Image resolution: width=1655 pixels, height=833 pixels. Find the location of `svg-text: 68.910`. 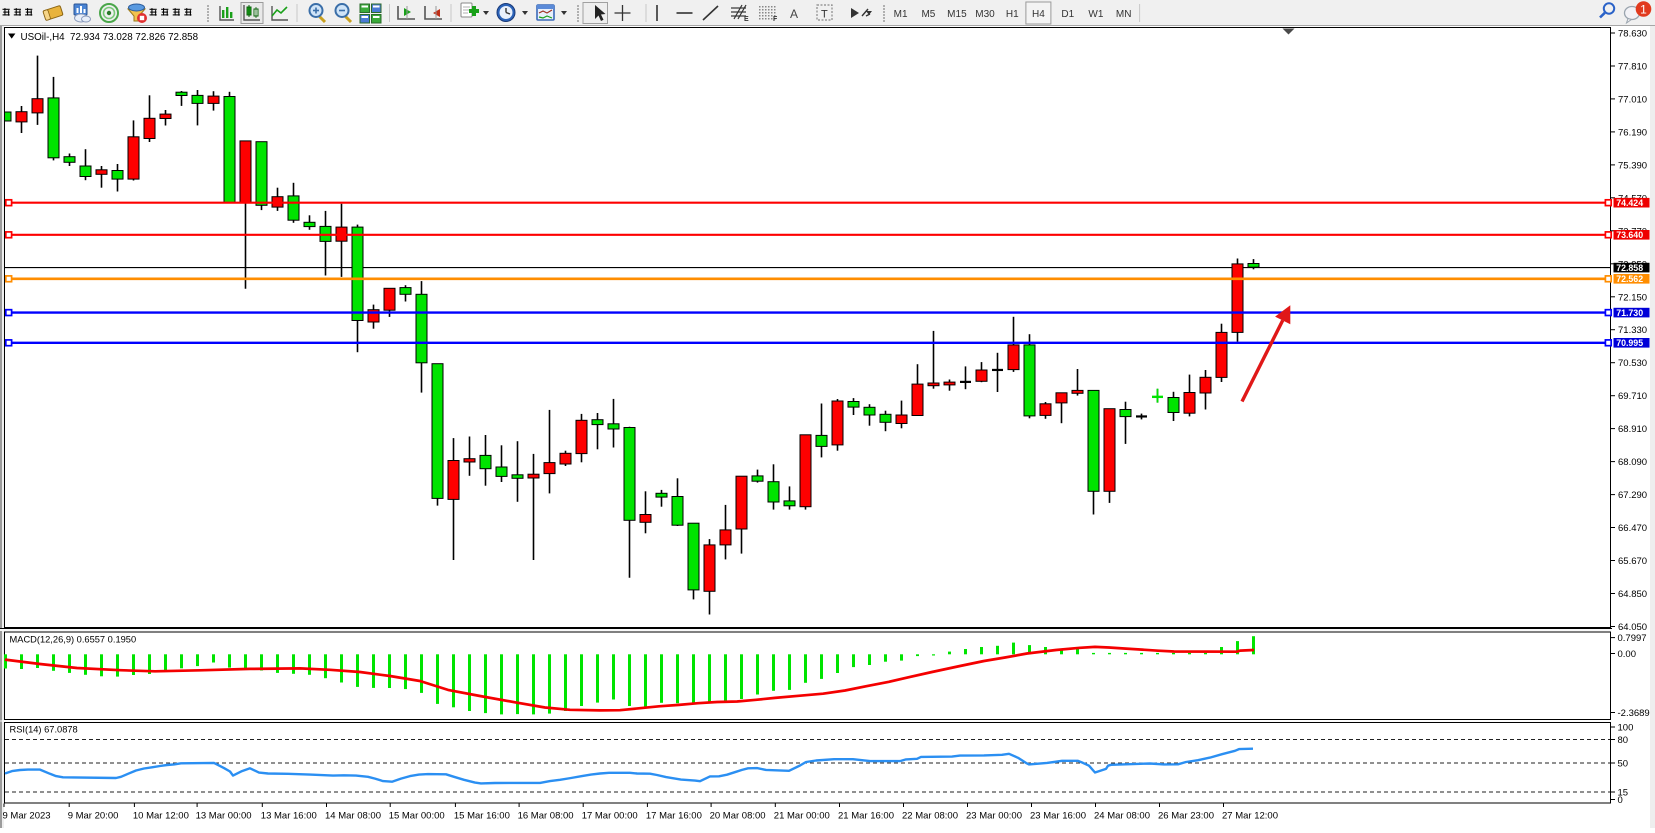

svg-text: 68.910 is located at coordinates (1632, 429).